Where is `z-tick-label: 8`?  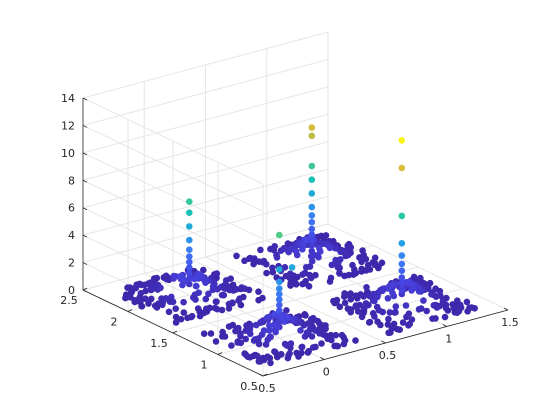 z-tick-label: 8 is located at coordinates (71, 180).